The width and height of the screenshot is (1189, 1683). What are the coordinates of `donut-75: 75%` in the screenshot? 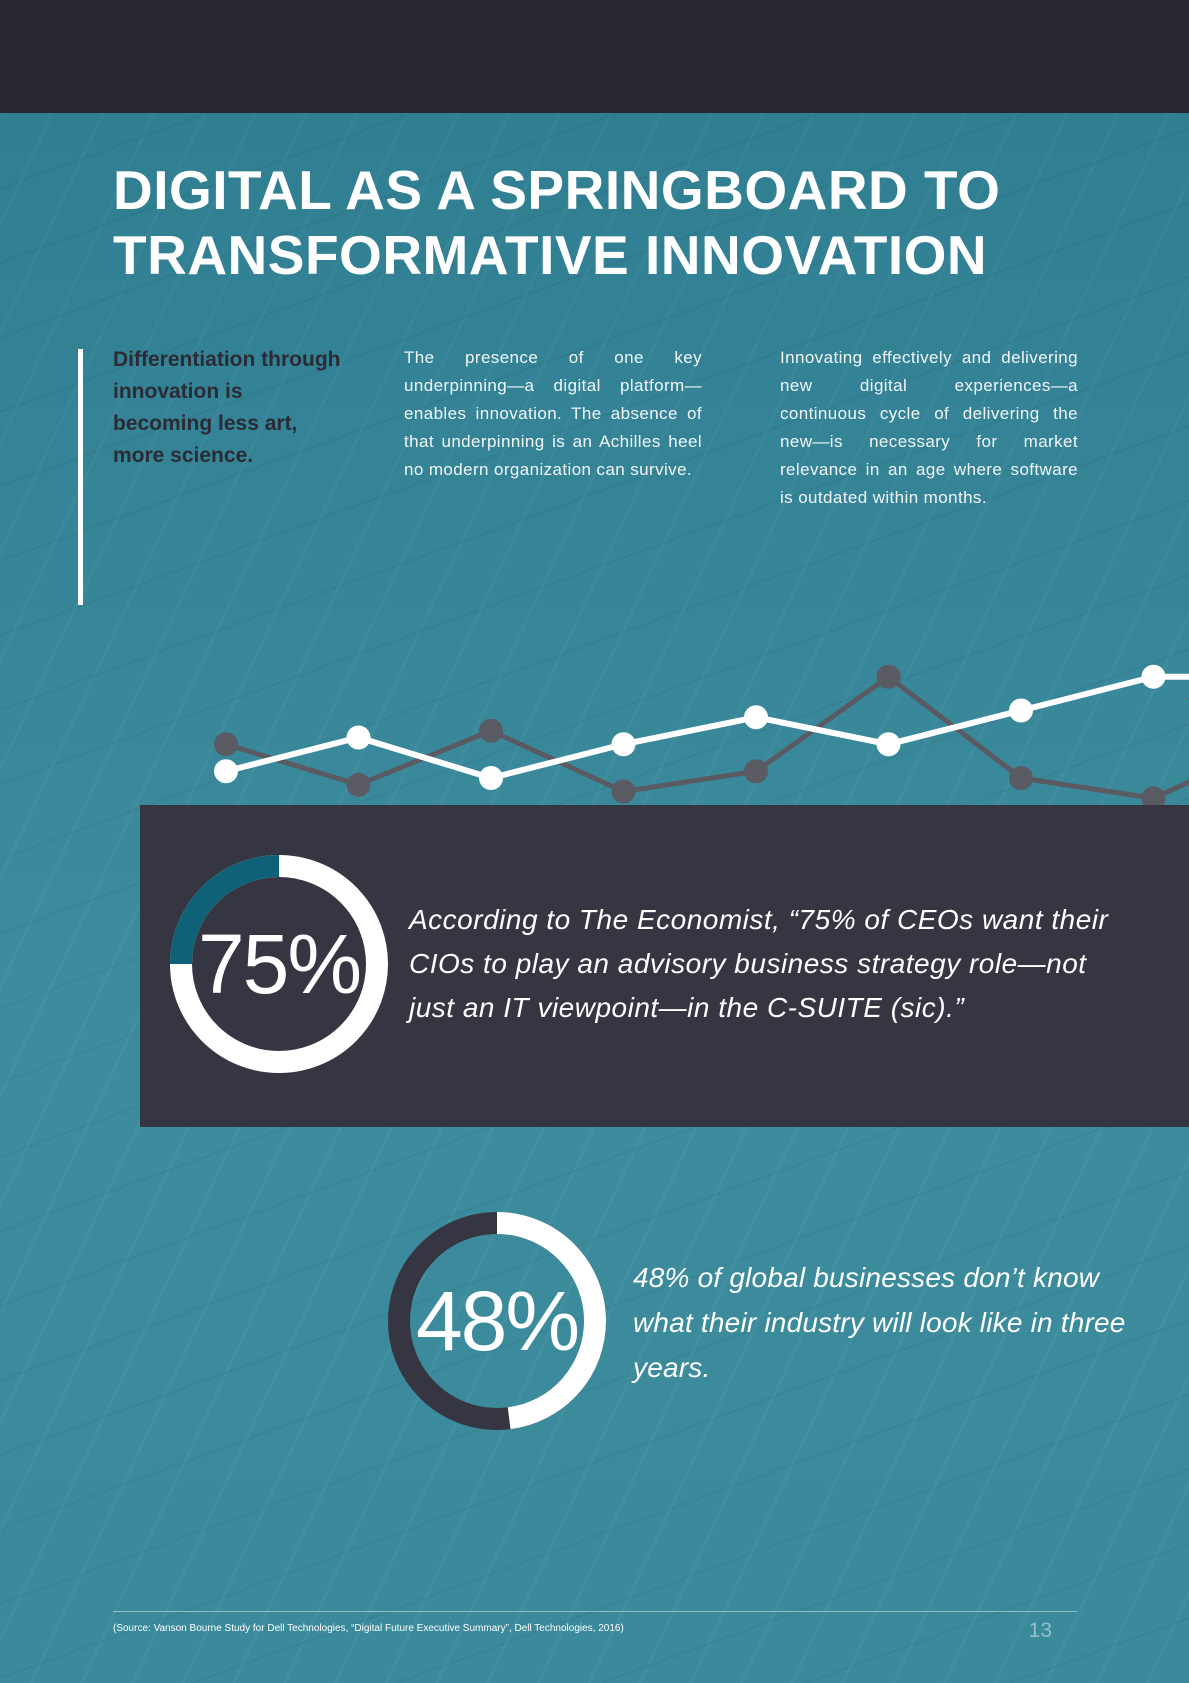 It's located at (279, 964).